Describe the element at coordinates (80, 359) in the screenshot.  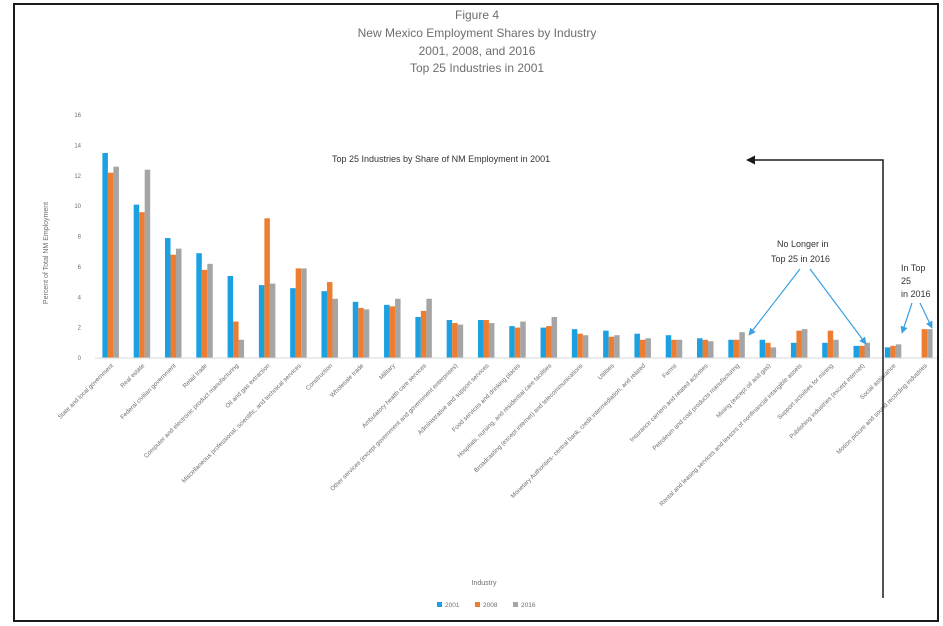
I see `y-tick-label: 0` at that location.